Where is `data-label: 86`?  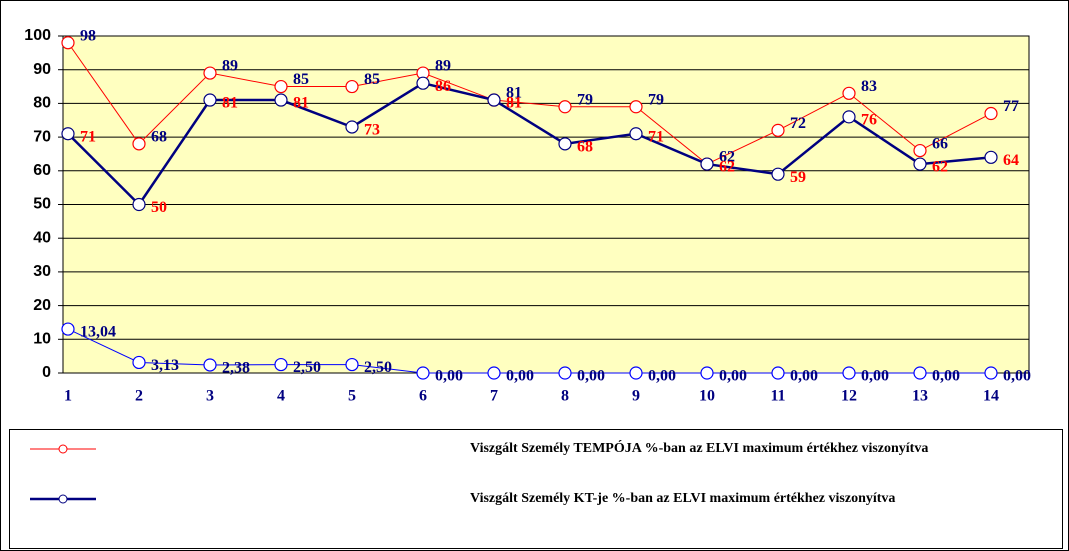 data-label: 86 is located at coordinates (443, 86).